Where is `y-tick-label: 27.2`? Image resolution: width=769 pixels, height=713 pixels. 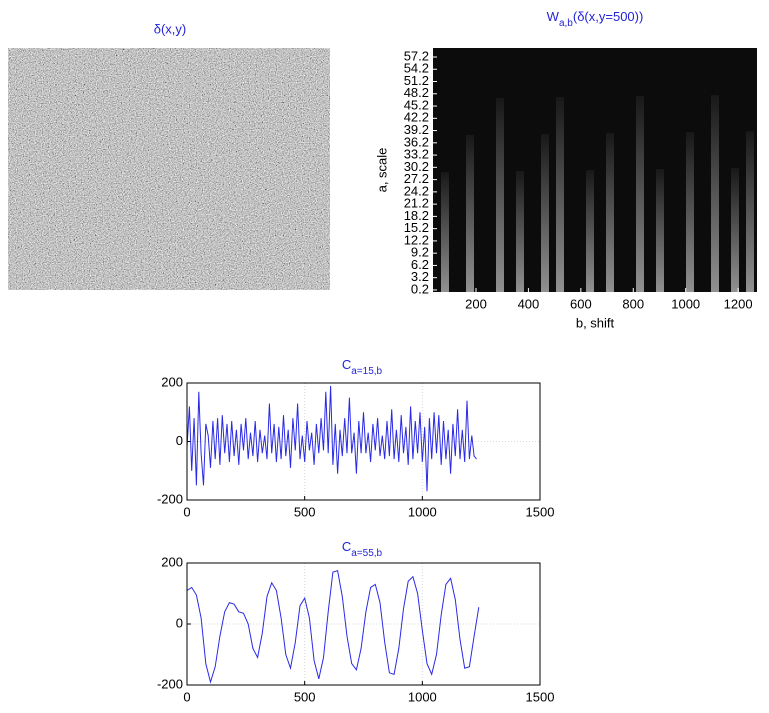
y-tick-label: 27.2 is located at coordinates (416, 178).